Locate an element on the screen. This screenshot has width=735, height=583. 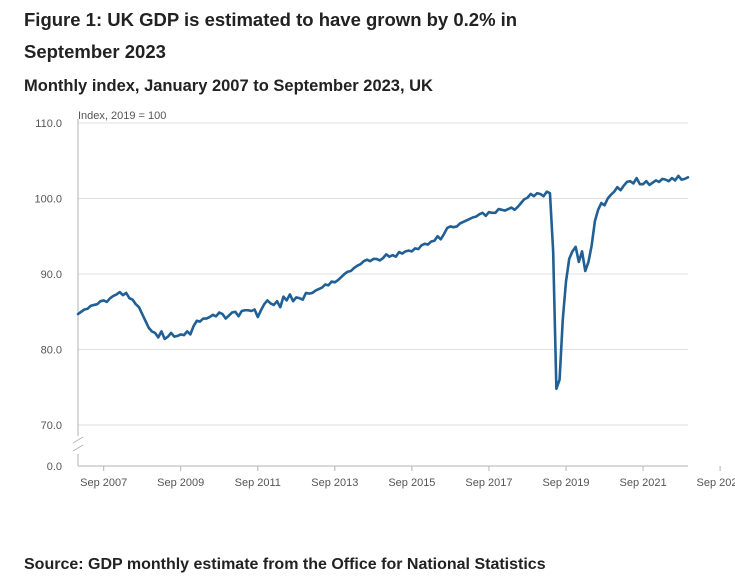
y-axis-label: Index, 2019 = 100 is located at coordinates (122, 116).